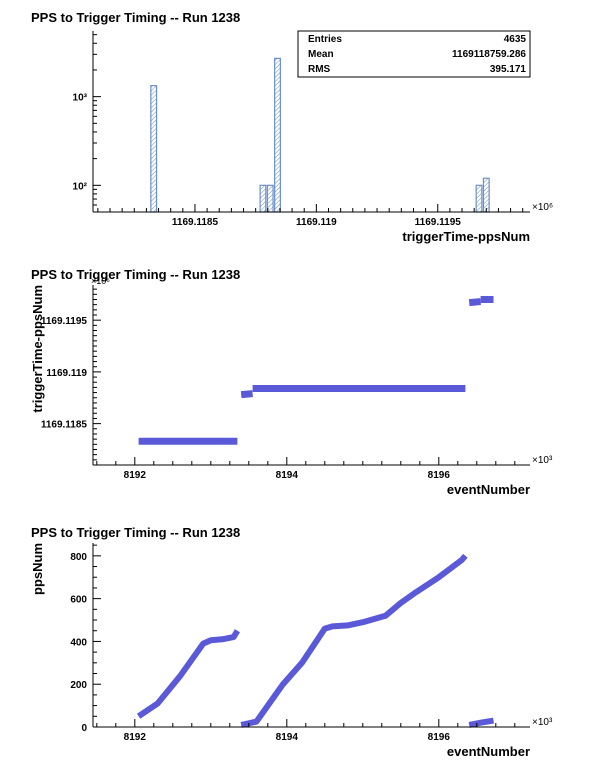  Describe the element at coordinates (316, 222) in the screenshot. I see `x-tick-label: 1169.119` at that location.